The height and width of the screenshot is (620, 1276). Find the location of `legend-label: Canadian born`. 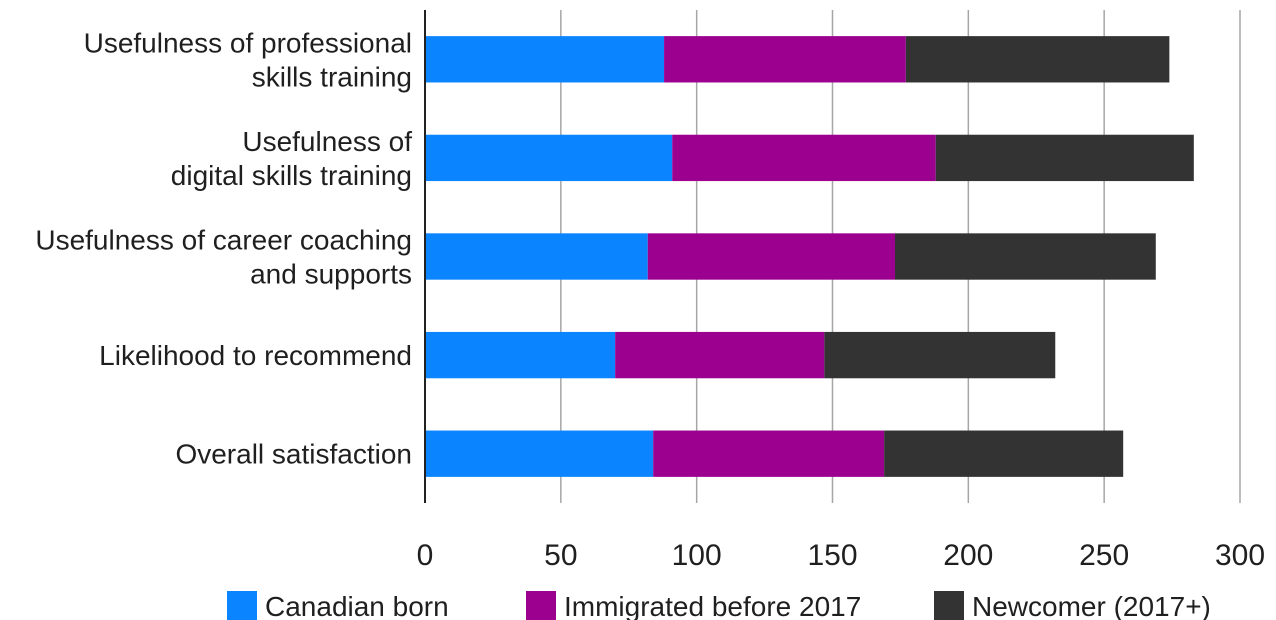

legend-label: Canadian born is located at coordinates (357, 605).